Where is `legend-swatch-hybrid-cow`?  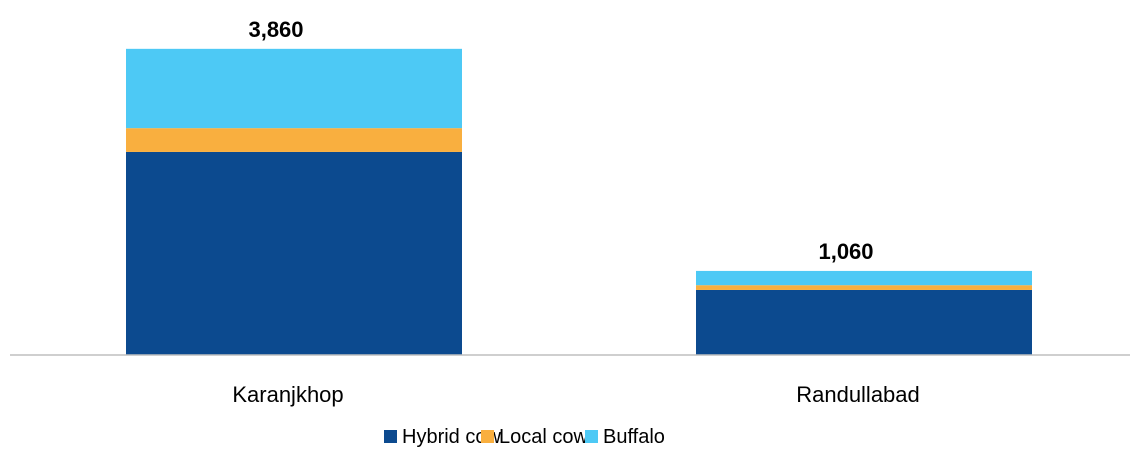 legend-swatch-hybrid-cow is located at coordinates (390, 436).